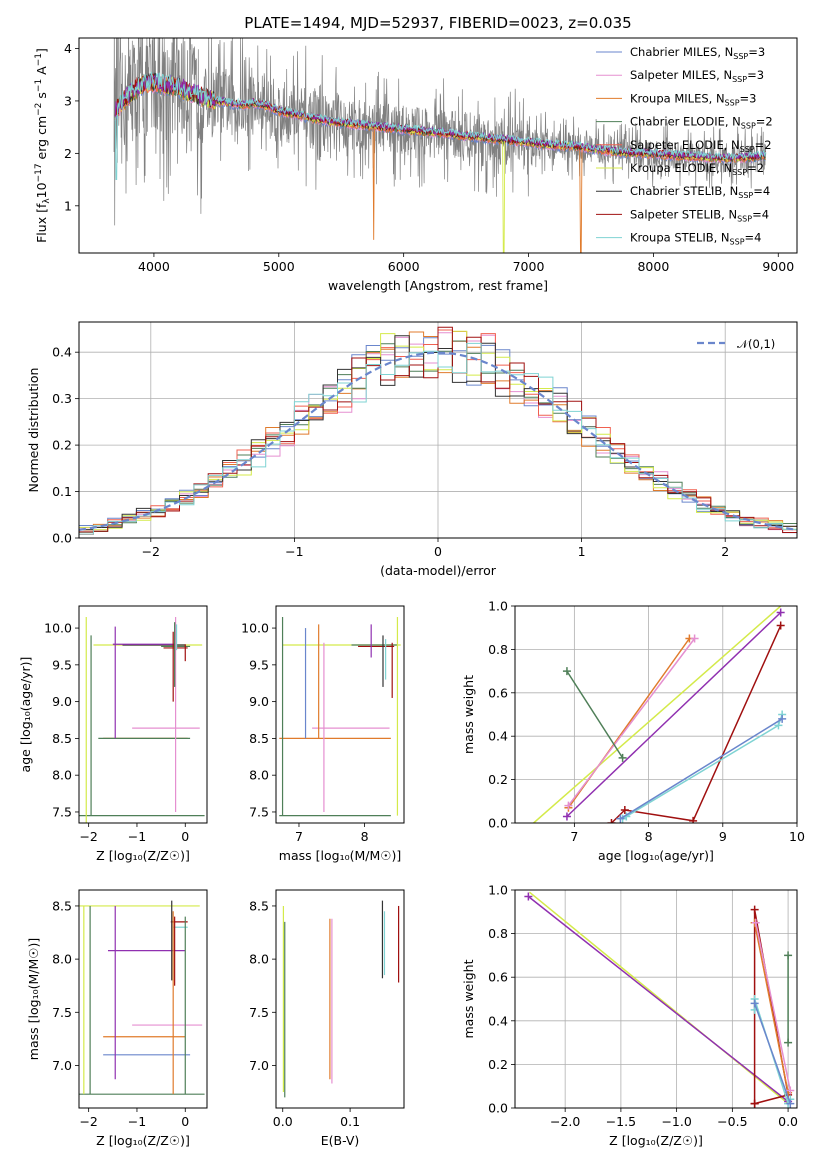 Image resolution: width=819 pixels, height=1170 pixels. Describe the element at coordinates (41, 223) in the screenshot. I see `y-axis-label-part: Flux [f` at that location.